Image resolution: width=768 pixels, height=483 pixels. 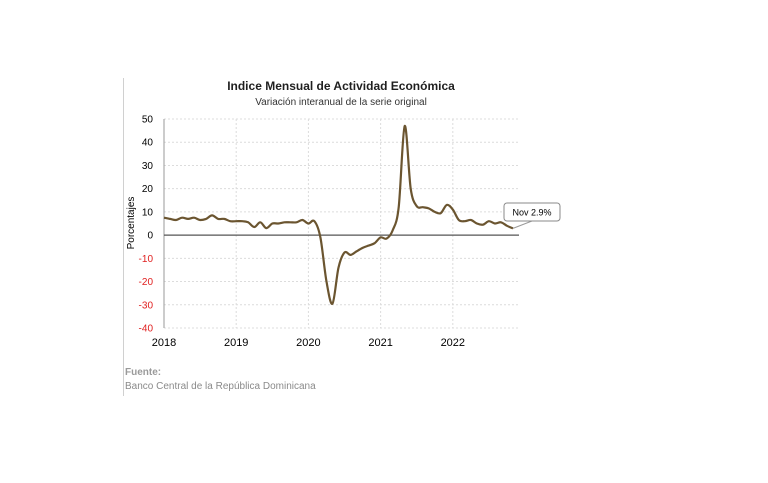 What do you see at coordinates (150, 236) in the screenshot?
I see `y-tick-label: 0` at bounding box center [150, 236].